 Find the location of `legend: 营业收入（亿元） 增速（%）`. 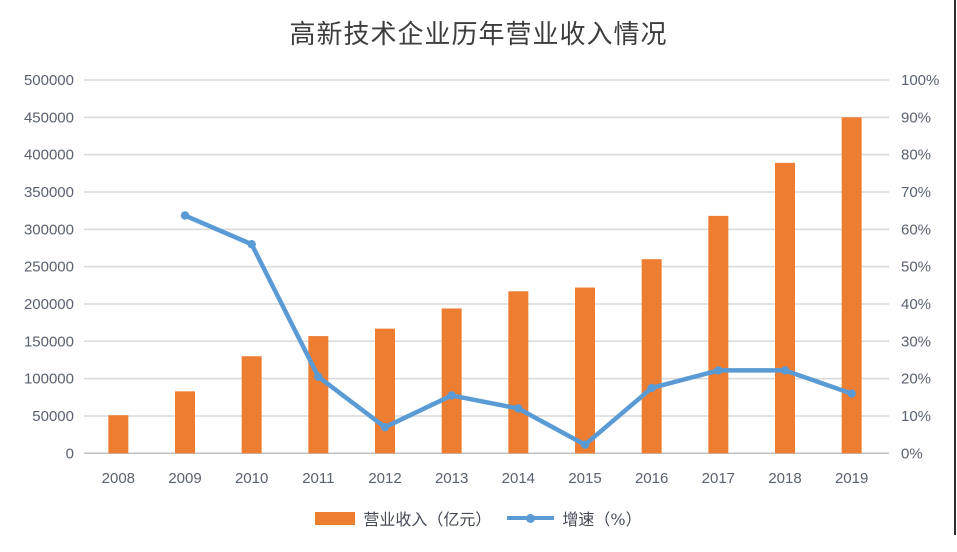

legend: 营业收入（亿元） 增速（%） is located at coordinates (478, 518).